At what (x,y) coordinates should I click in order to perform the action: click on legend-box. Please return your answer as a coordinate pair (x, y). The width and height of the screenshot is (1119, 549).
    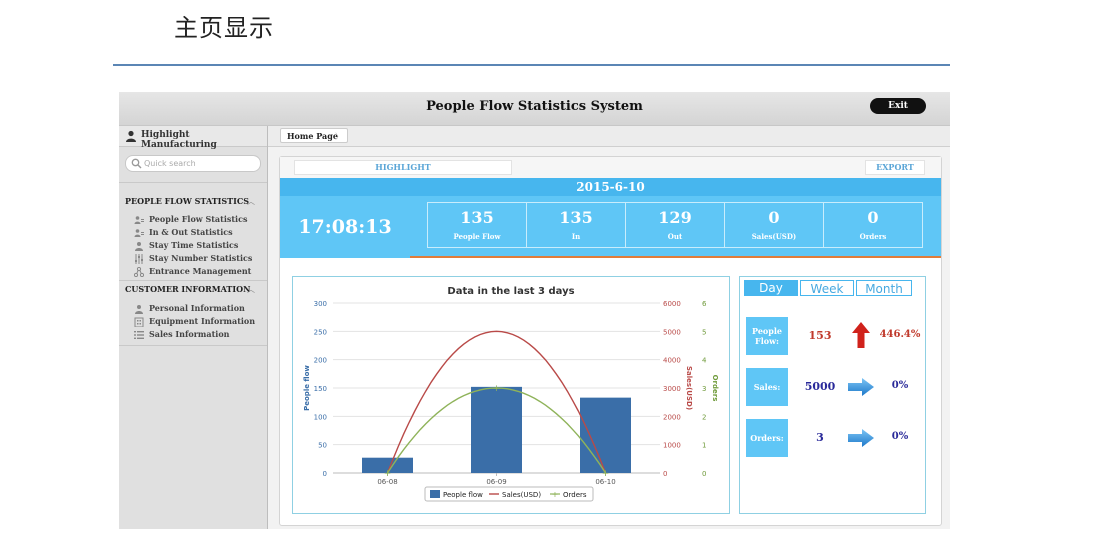
    Looking at the image, I should click on (509, 494).